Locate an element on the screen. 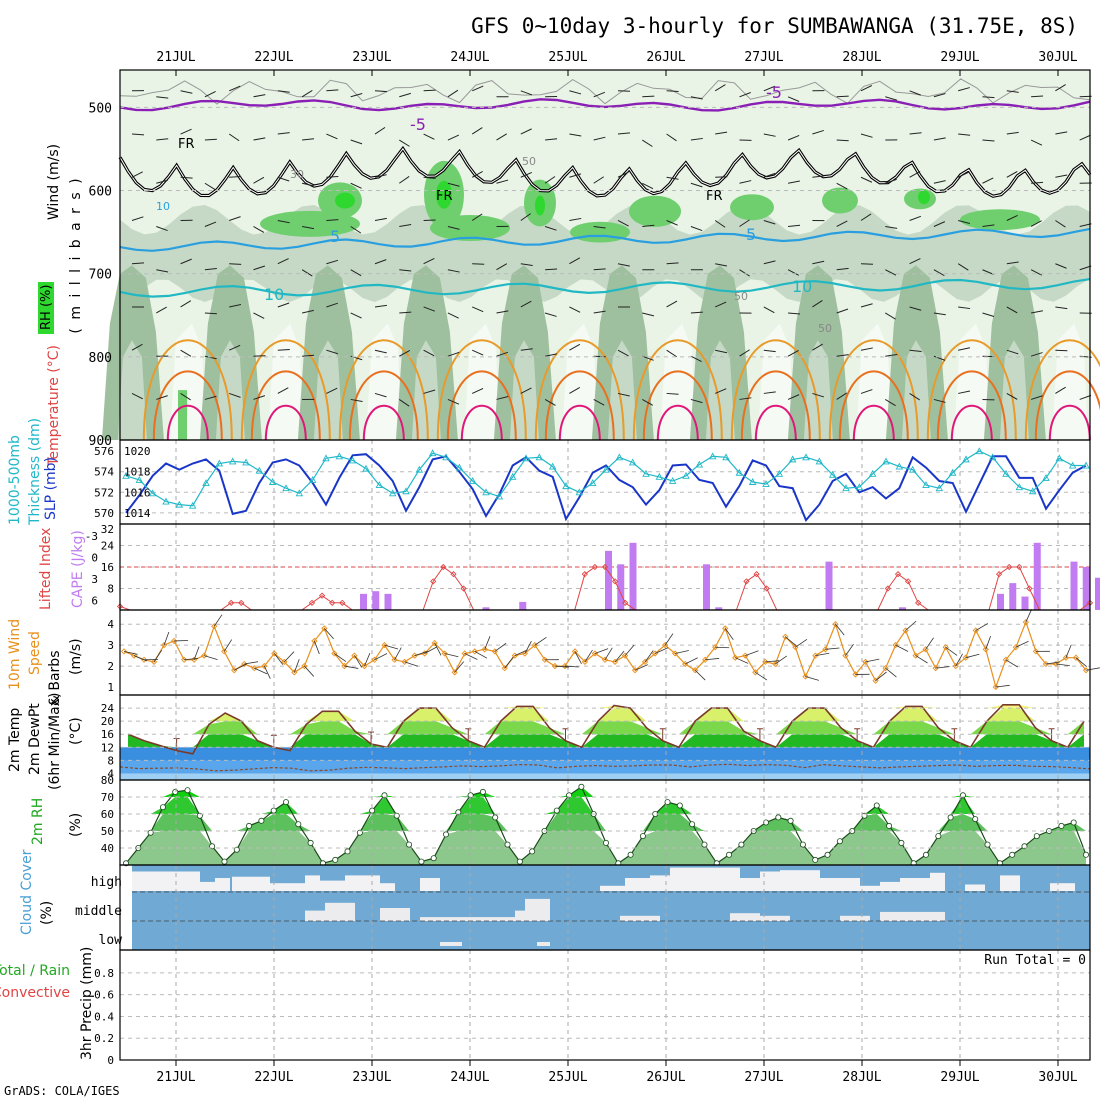 This screenshot has height=1100, width=1100. date-label-top: 30JUL is located at coordinates (1057, 57).